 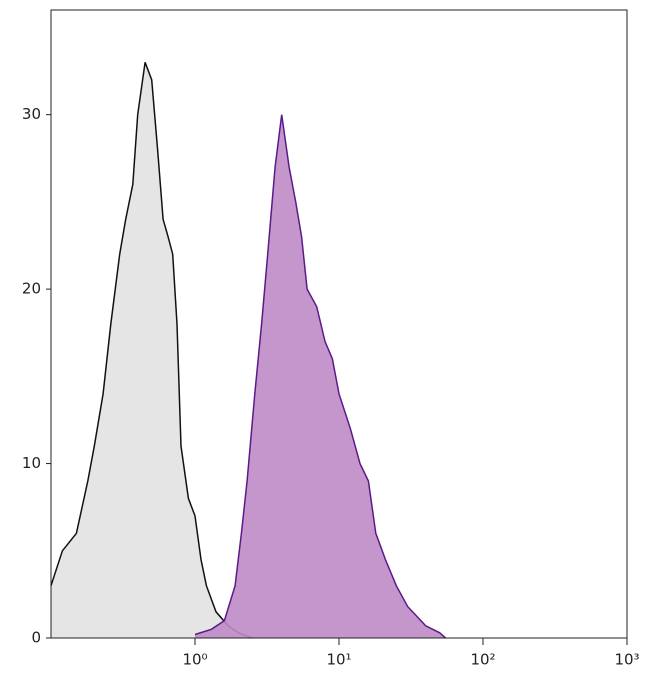 I want to click on x-tick-label: 10⁰, so click(x=194, y=660).